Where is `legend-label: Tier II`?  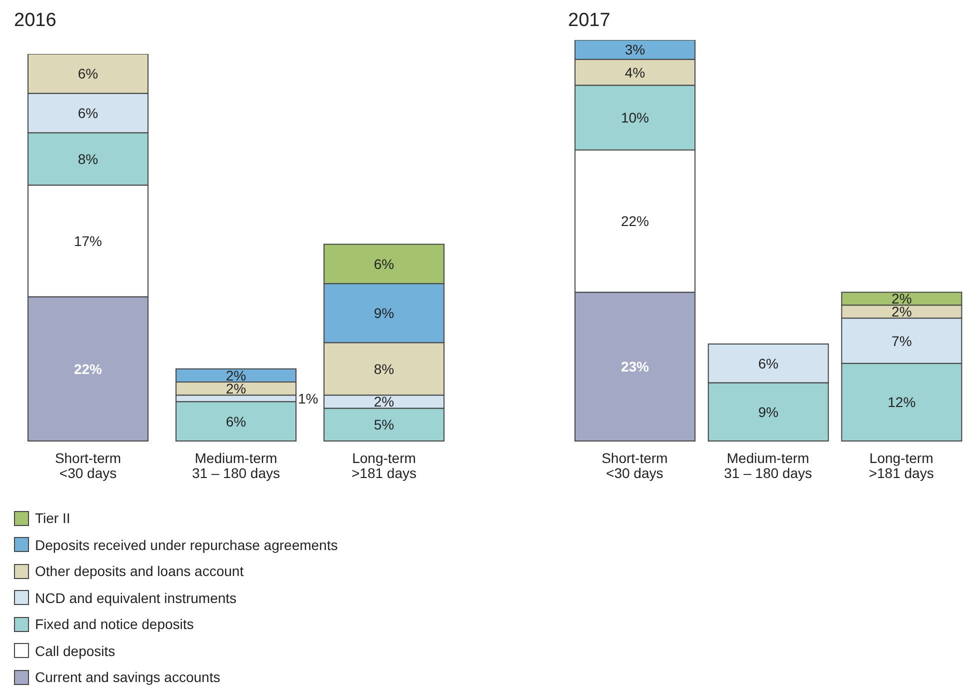 legend-label: Tier II is located at coordinates (52, 518).